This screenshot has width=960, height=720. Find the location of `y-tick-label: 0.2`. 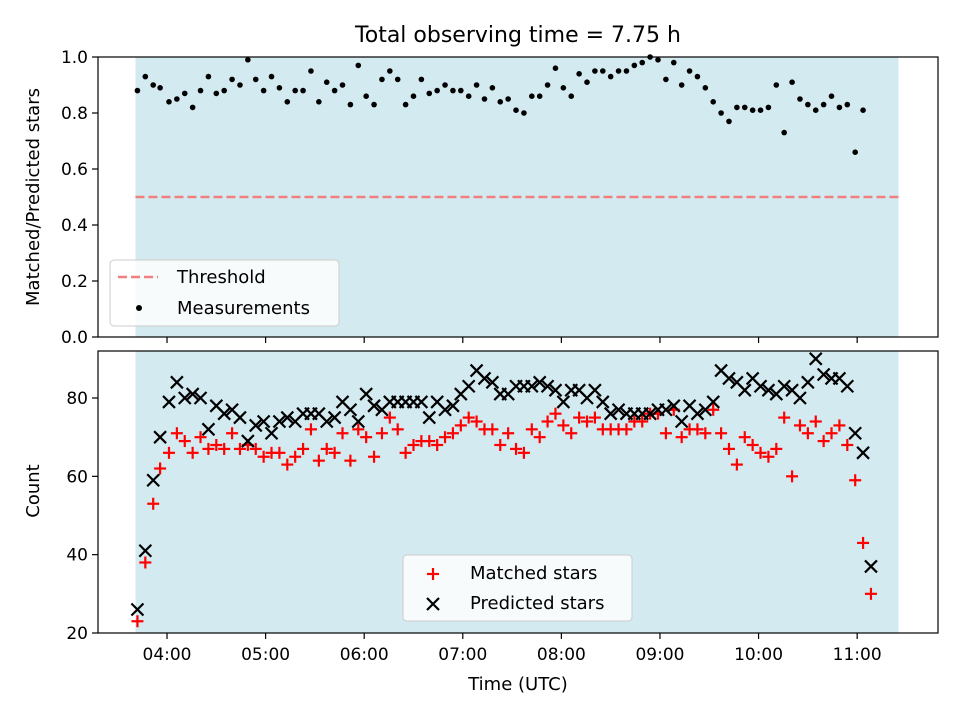

y-tick-label: 0.2 is located at coordinates (74, 282).